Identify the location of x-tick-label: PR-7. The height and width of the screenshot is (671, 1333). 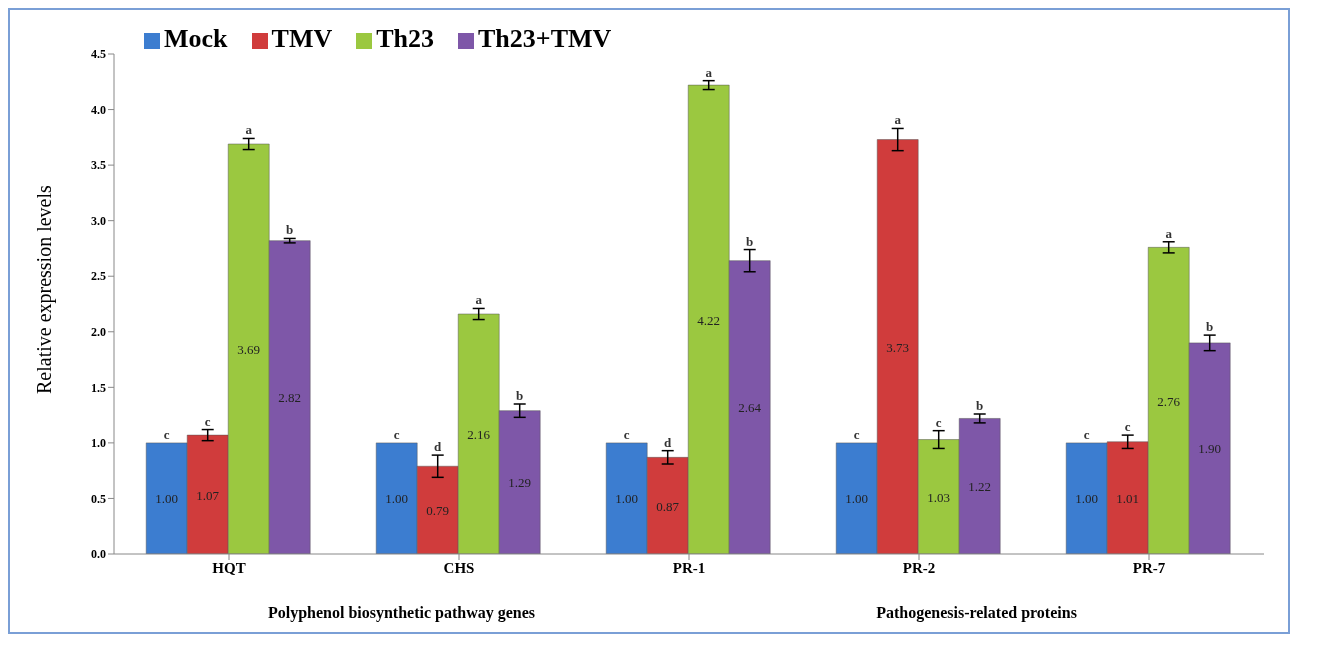
(1149, 567).